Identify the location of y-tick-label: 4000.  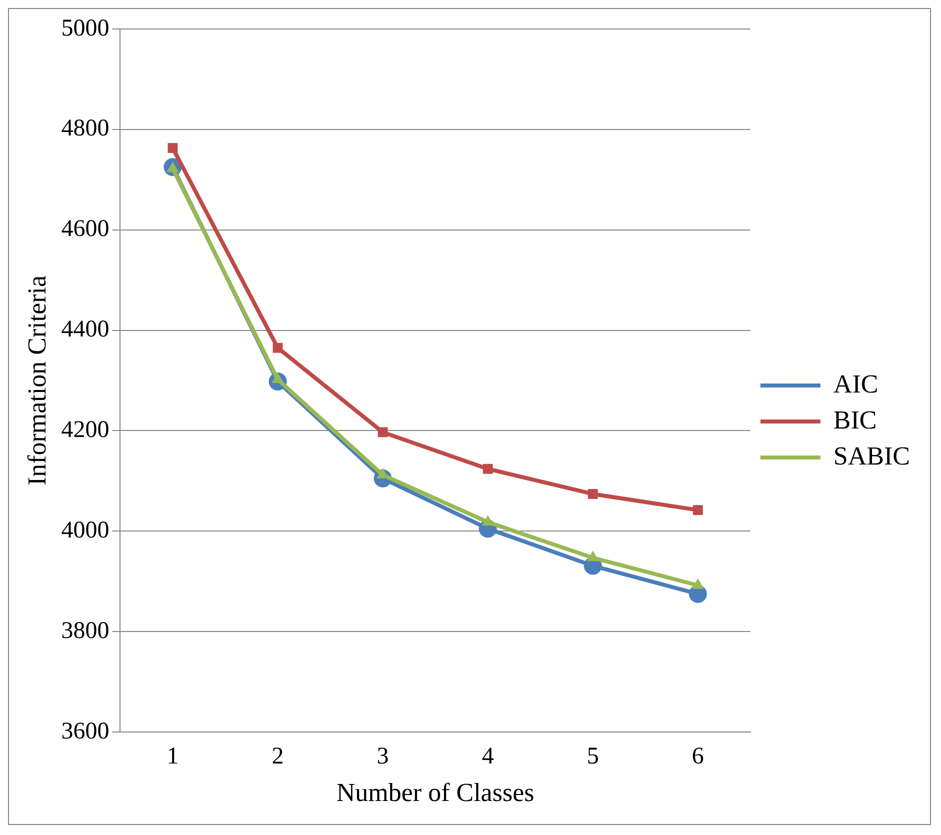
(85, 530).